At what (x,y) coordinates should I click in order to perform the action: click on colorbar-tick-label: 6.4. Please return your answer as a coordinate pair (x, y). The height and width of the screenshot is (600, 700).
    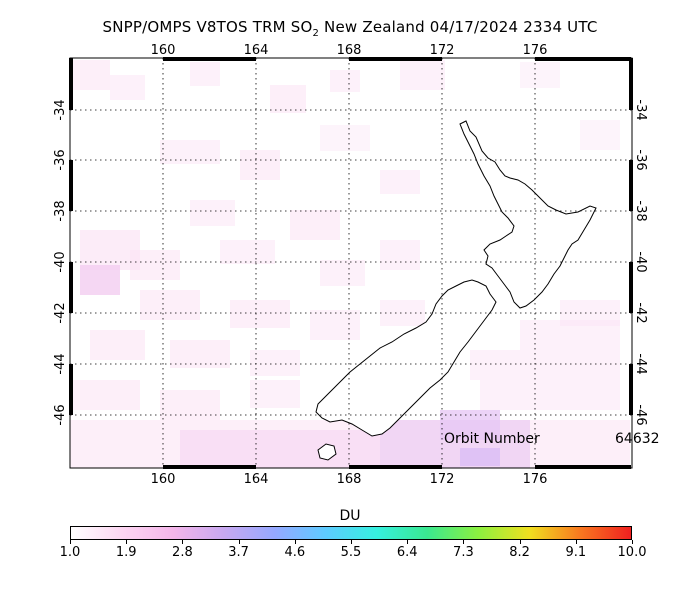
    Looking at the image, I should click on (407, 552).